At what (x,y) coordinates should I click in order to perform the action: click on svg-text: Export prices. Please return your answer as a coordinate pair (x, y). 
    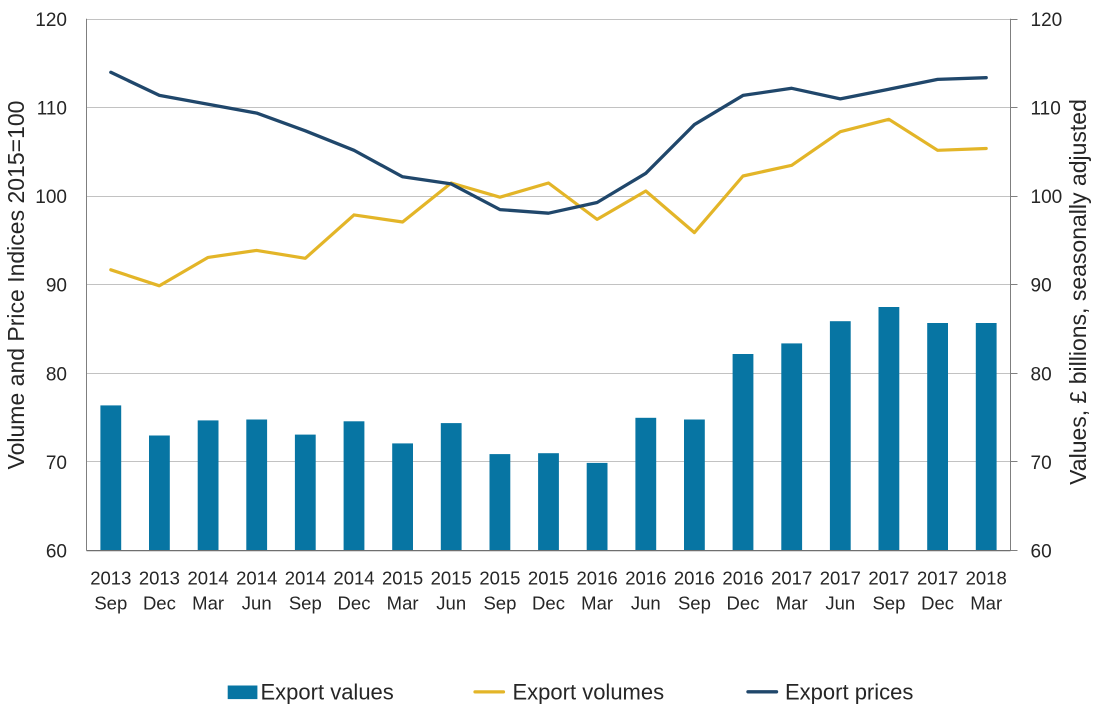
    Looking at the image, I should click on (849, 692).